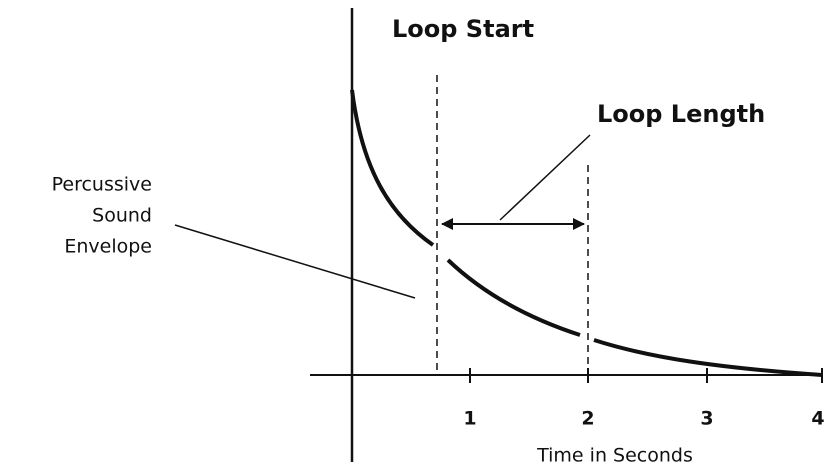 Image resolution: width=834 pixels, height=476 pixels. What do you see at coordinates (463, 29) in the screenshot?
I see `loop-start-label: Loop Start` at bounding box center [463, 29].